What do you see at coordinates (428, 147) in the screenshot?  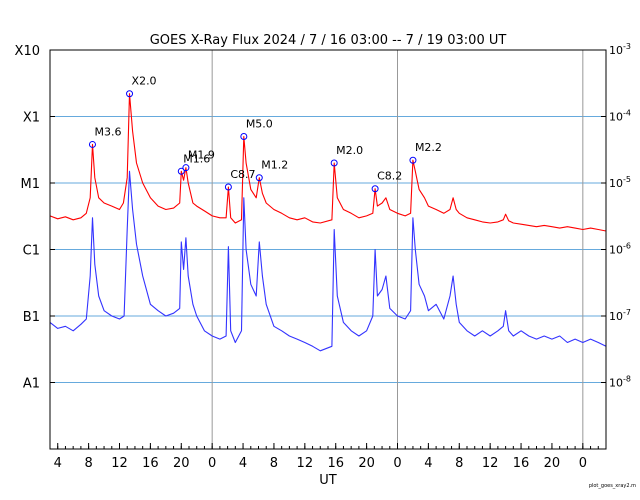 I see `flare-label: M2.2` at bounding box center [428, 147].